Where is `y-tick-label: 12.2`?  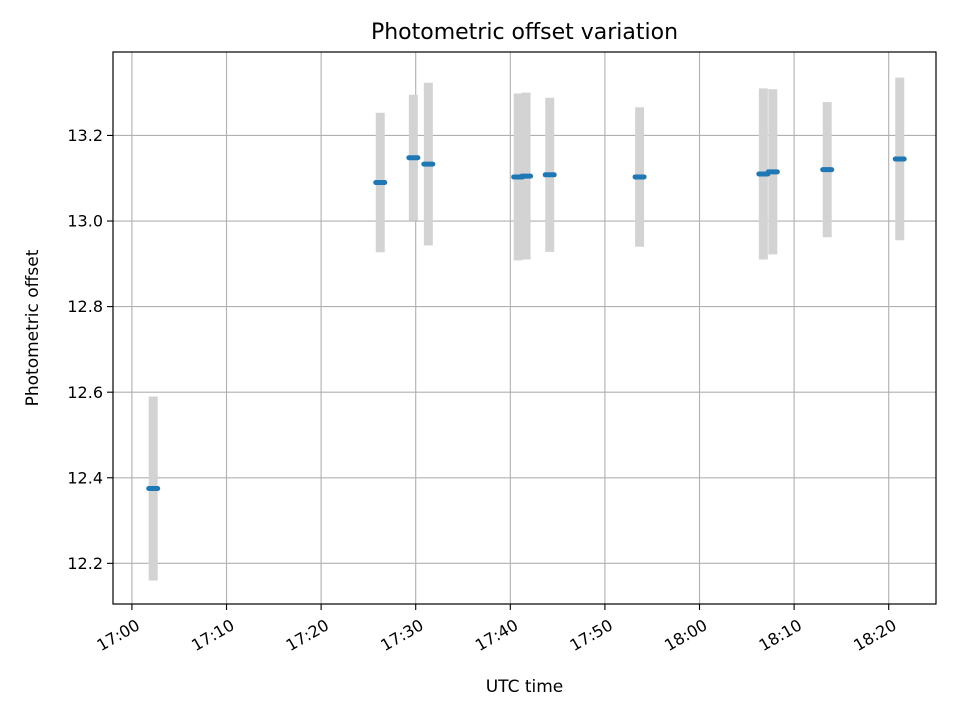 y-tick-label: 12.2 is located at coordinates (85, 563).